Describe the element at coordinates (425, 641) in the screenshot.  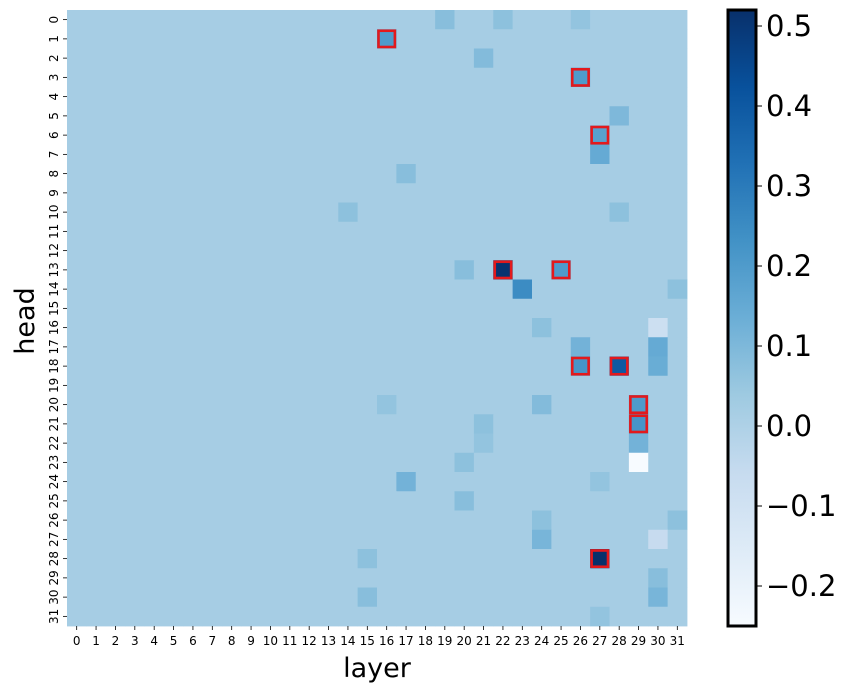
I see `x-tick-label: 18` at that location.